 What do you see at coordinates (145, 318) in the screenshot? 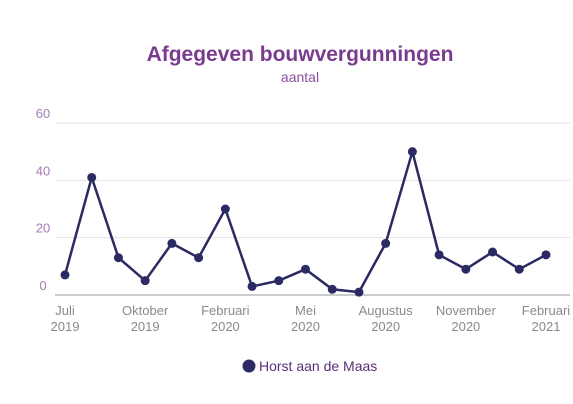
I see `x-tick-label: Oktober 2019` at bounding box center [145, 318].